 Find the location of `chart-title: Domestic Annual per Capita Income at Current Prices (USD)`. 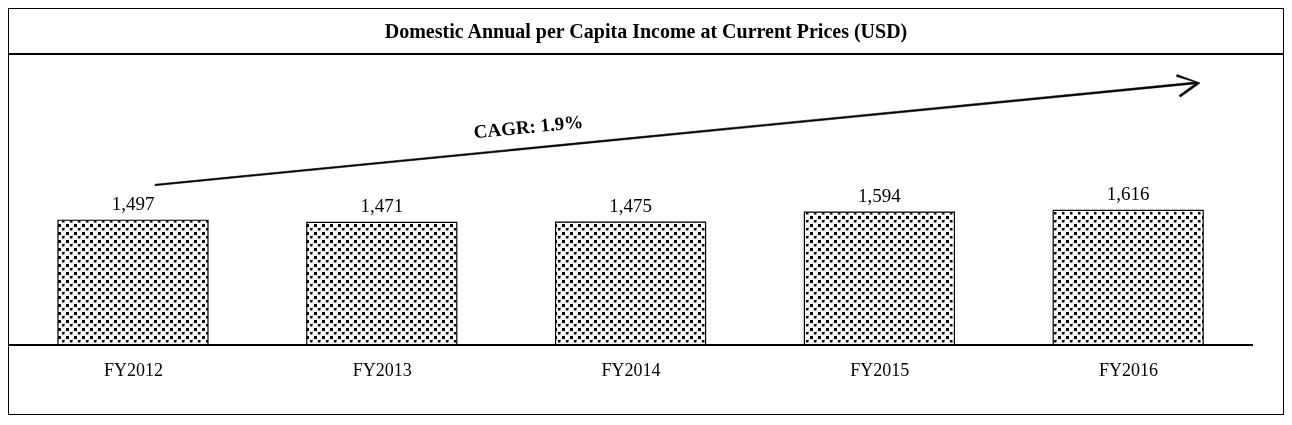

chart-title: Domestic Annual per Capita Income at Current Prices (USD) is located at coordinates (646, 32).